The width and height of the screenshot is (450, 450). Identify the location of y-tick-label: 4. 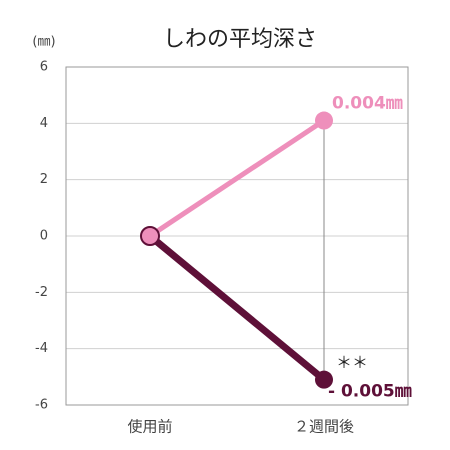
(44, 123).